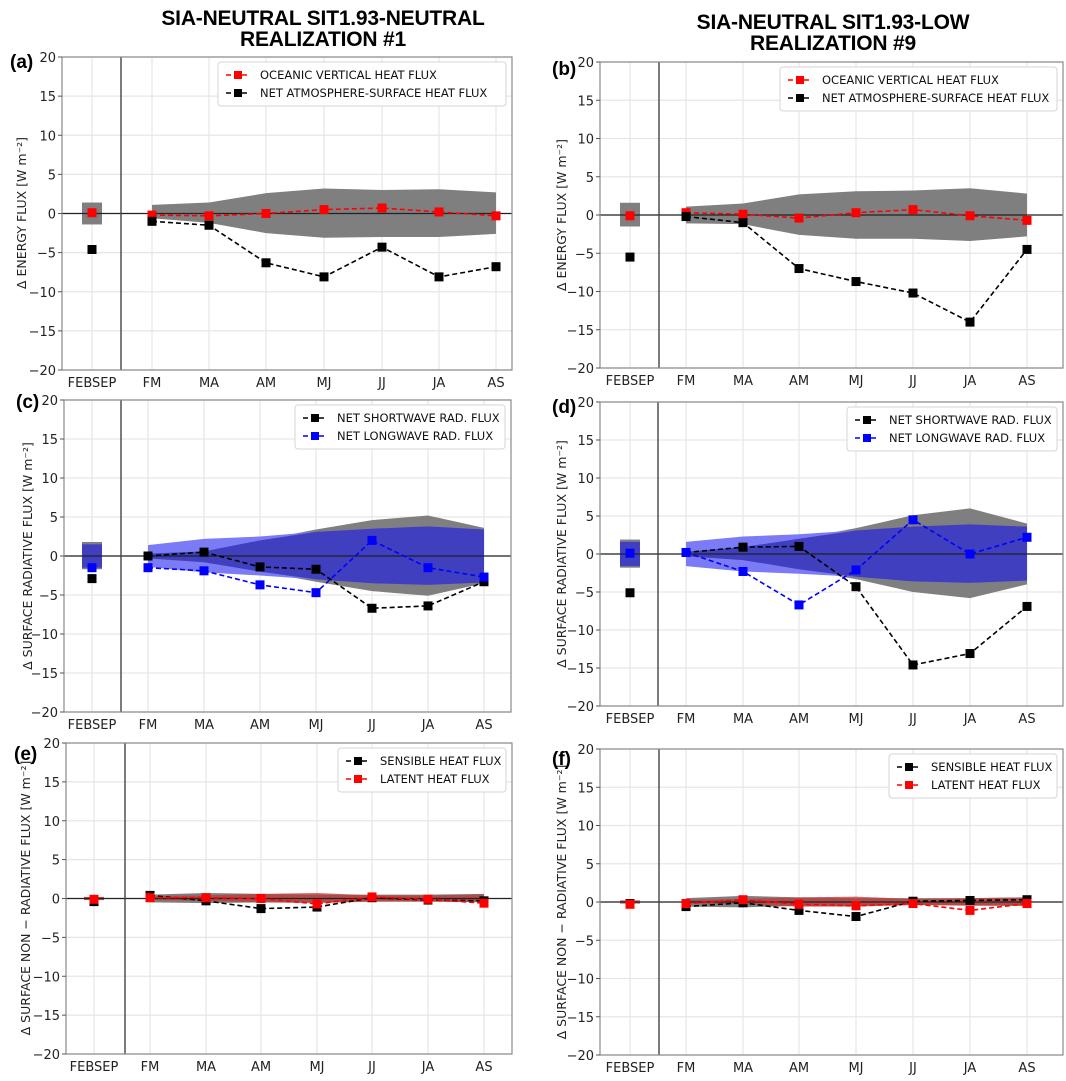 The width and height of the screenshot is (1066, 1081). What do you see at coordinates (348, 75) in the screenshot?
I see `legend-entry: OCEANIC VERTICAL HEAT FLUX` at bounding box center [348, 75].